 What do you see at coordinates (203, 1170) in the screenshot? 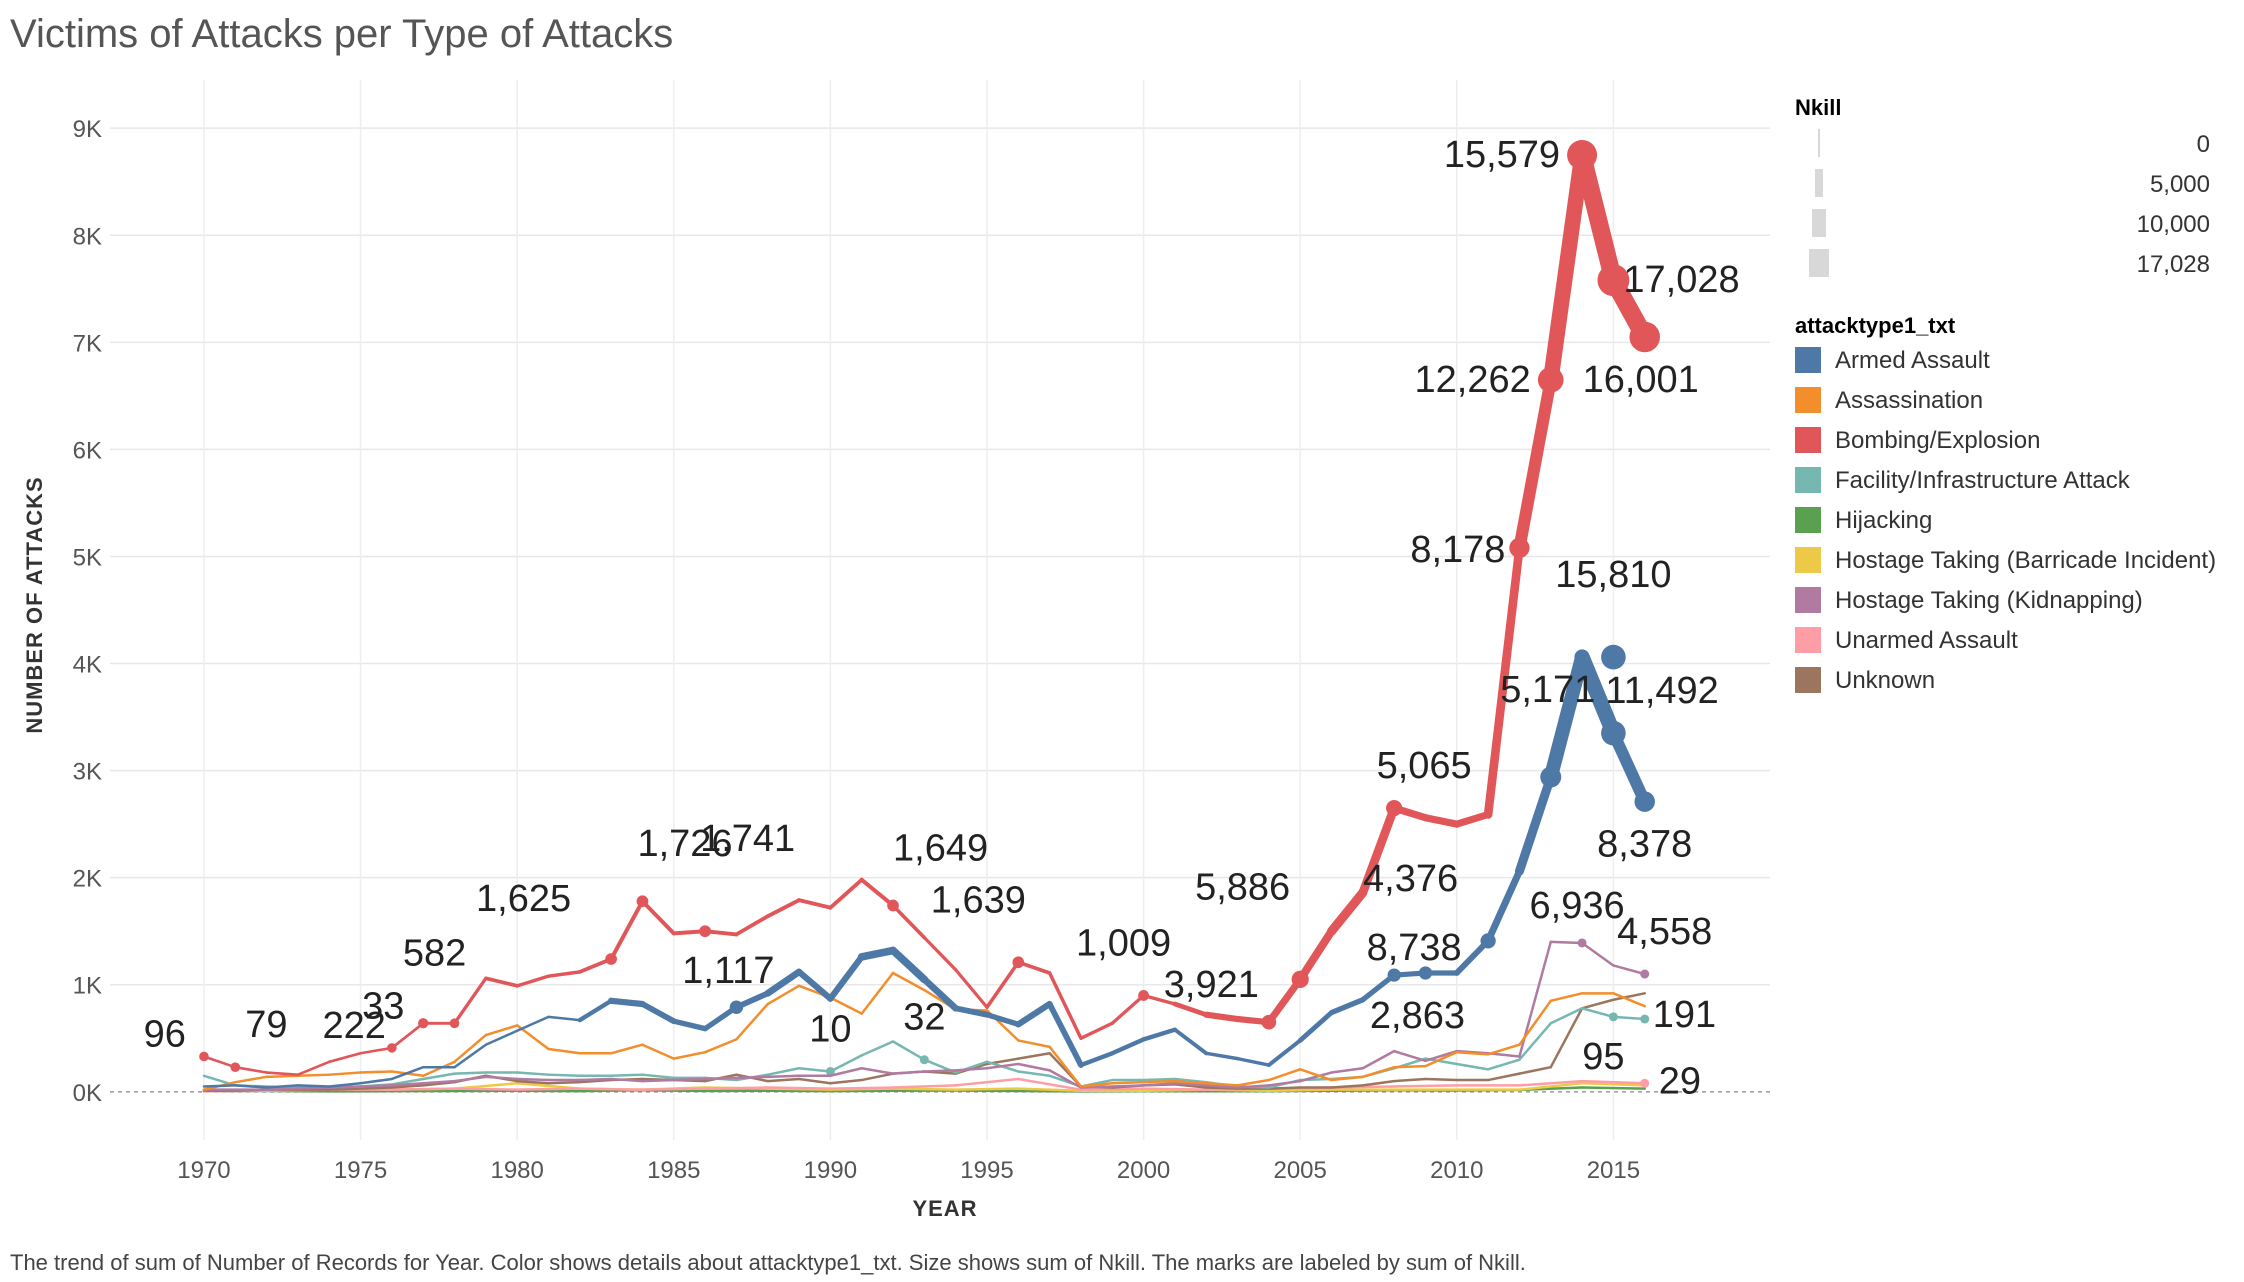
I see `x-tick-label: 1970` at bounding box center [203, 1170].